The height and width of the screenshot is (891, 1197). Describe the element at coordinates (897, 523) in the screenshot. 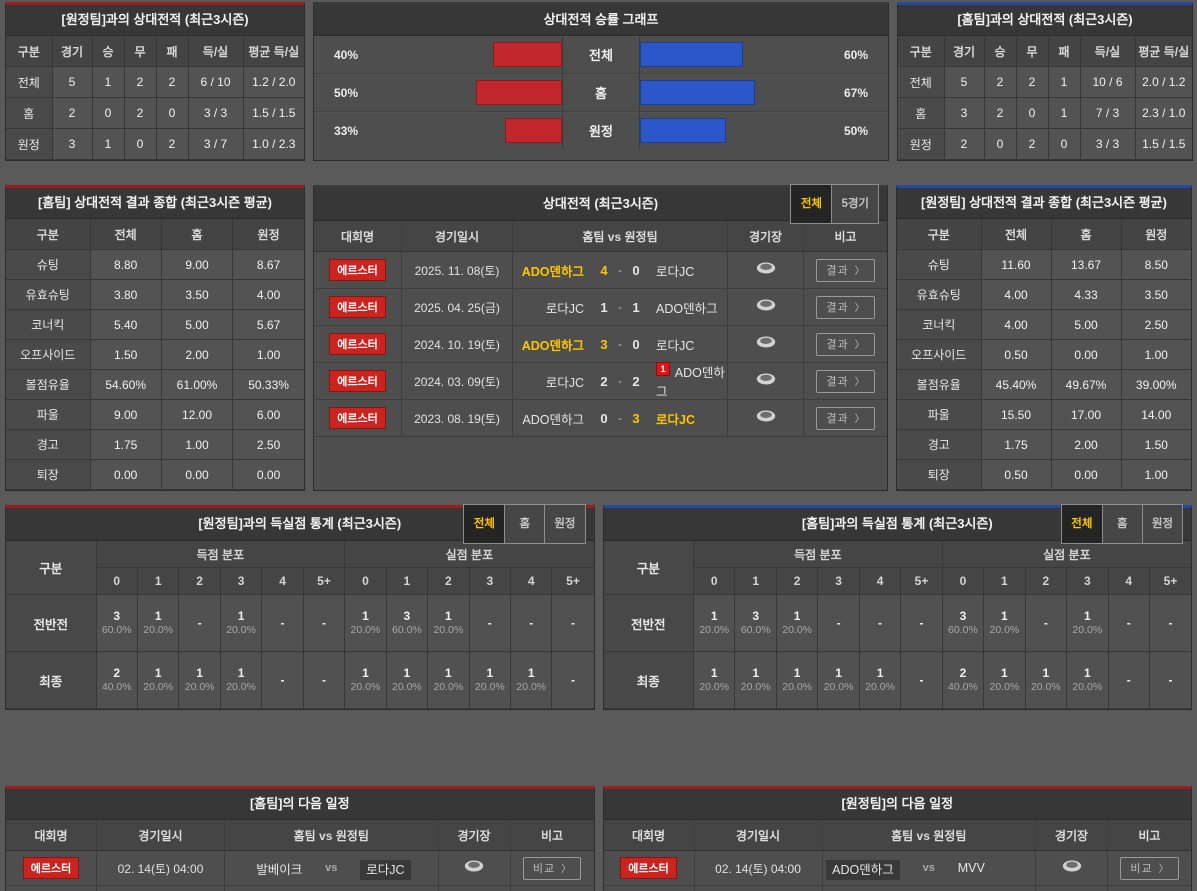

I see `panel-title-text: [홈팀]과의 득실점 통계 (최근3시즌)` at that location.